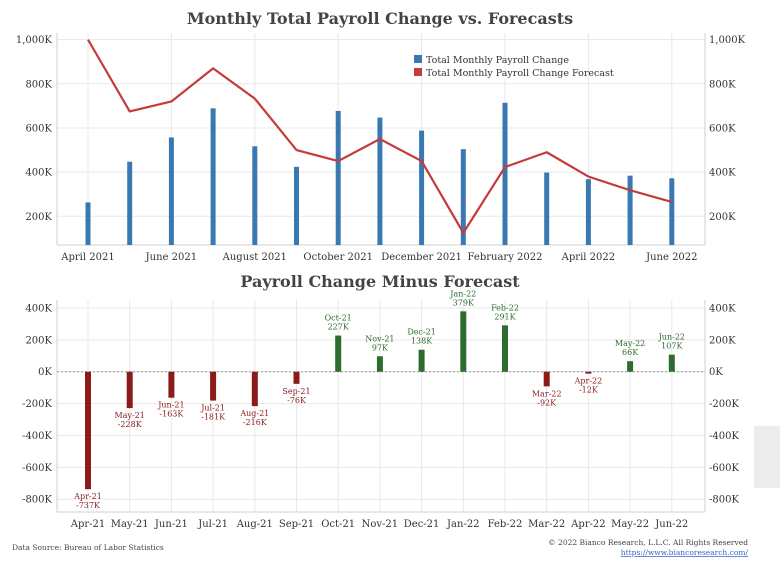 The image size is (780, 568). Describe the element at coordinates (671, 257) in the screenshot. I see `top-x-tick: June 2022` at that location.